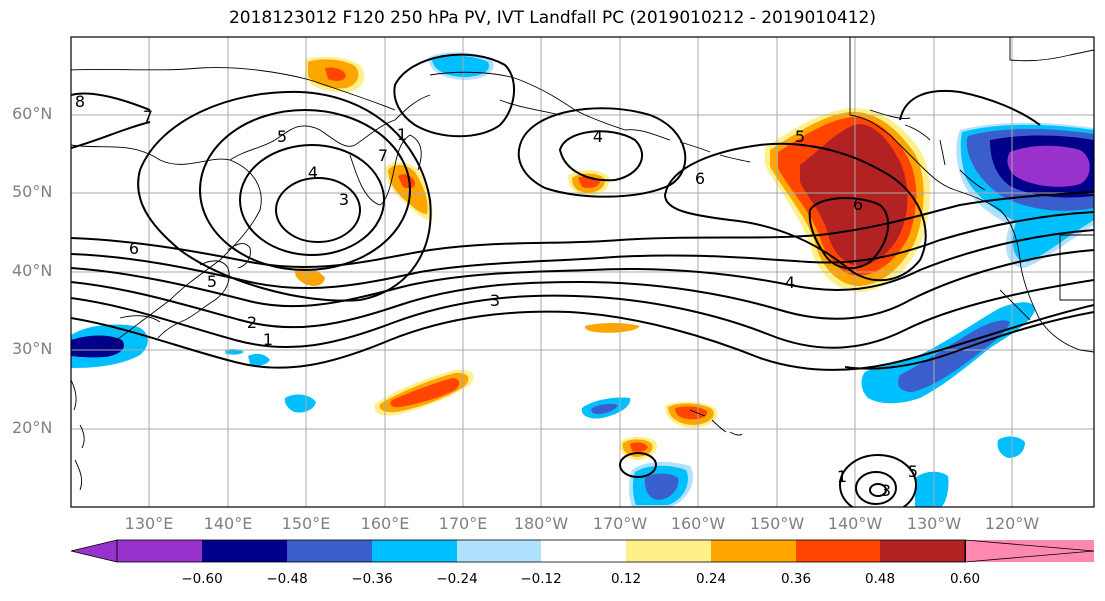  I want to click on lon-label: 160°E, so click(385, 523).